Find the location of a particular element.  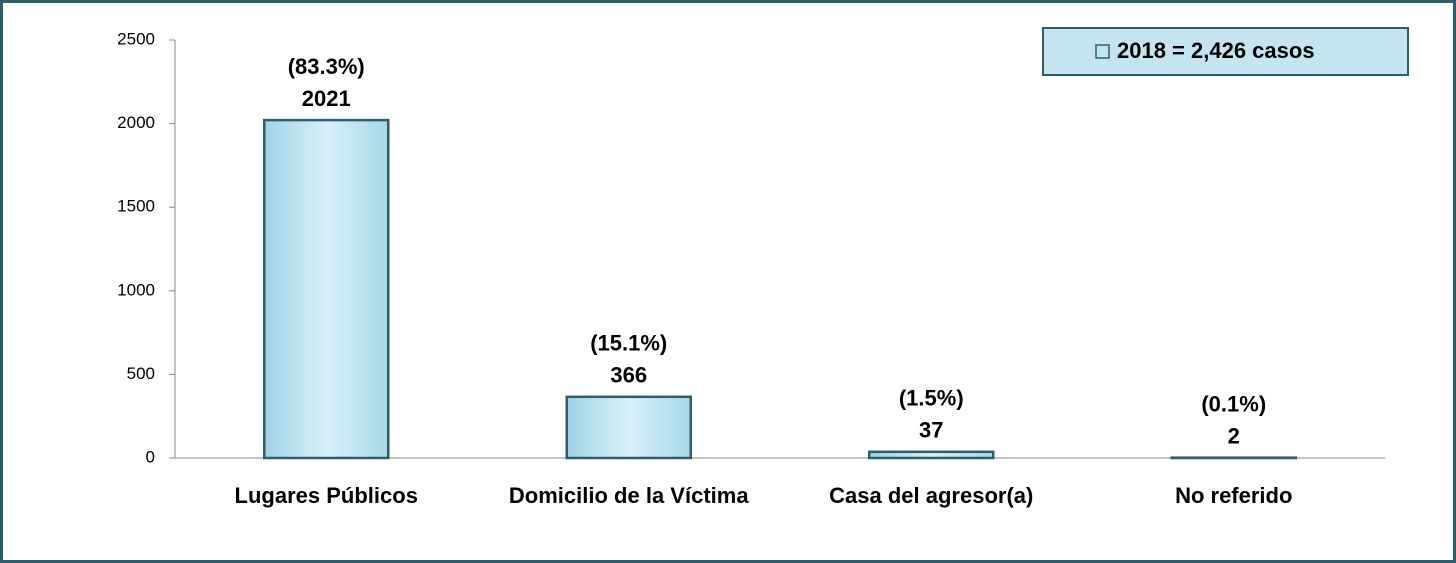

percent-label: (1.5%) is located at coordinates (931, 398).